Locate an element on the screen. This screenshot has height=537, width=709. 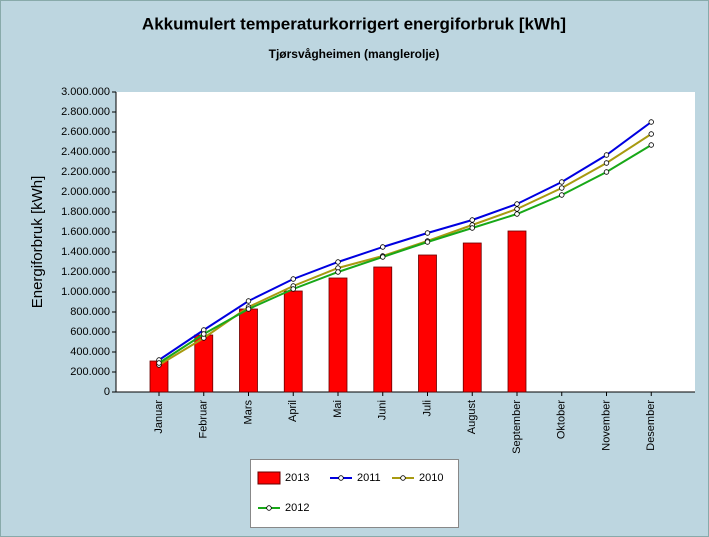
y-tick-label: 2.000.000 is located at coordinates (85, 192).